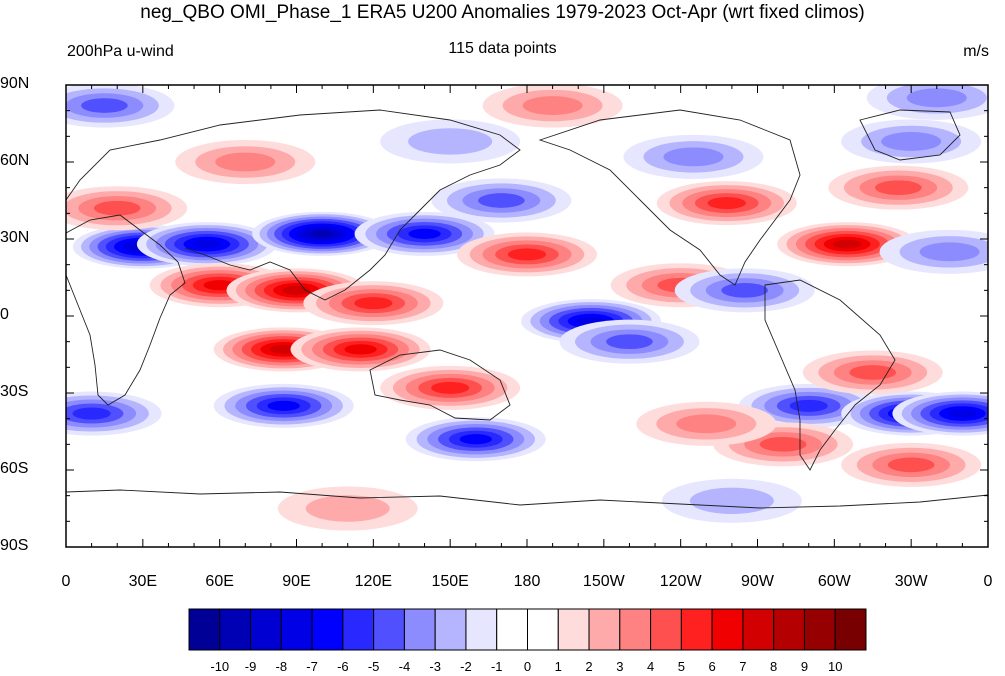 The width and height of the screenshot is (1005, 676). Describe the element at coordinates (15, 83) in the screenshot. I see `lat-label: 90N` at that location.